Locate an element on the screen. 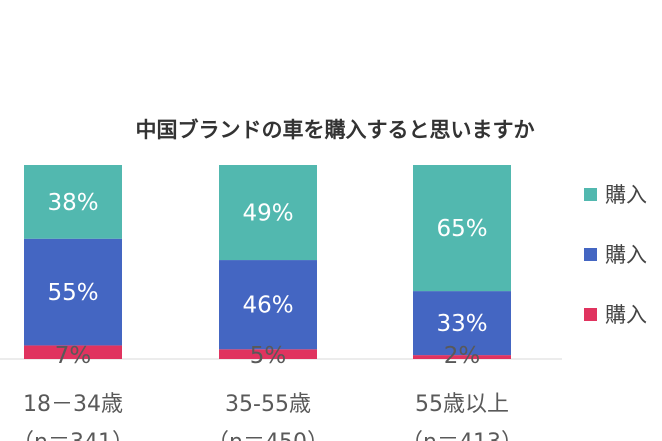 Image resolution: width=662 pixels, height=441 pixels. category-sublabel: （n＝450） is located at coordinates (268, 435).